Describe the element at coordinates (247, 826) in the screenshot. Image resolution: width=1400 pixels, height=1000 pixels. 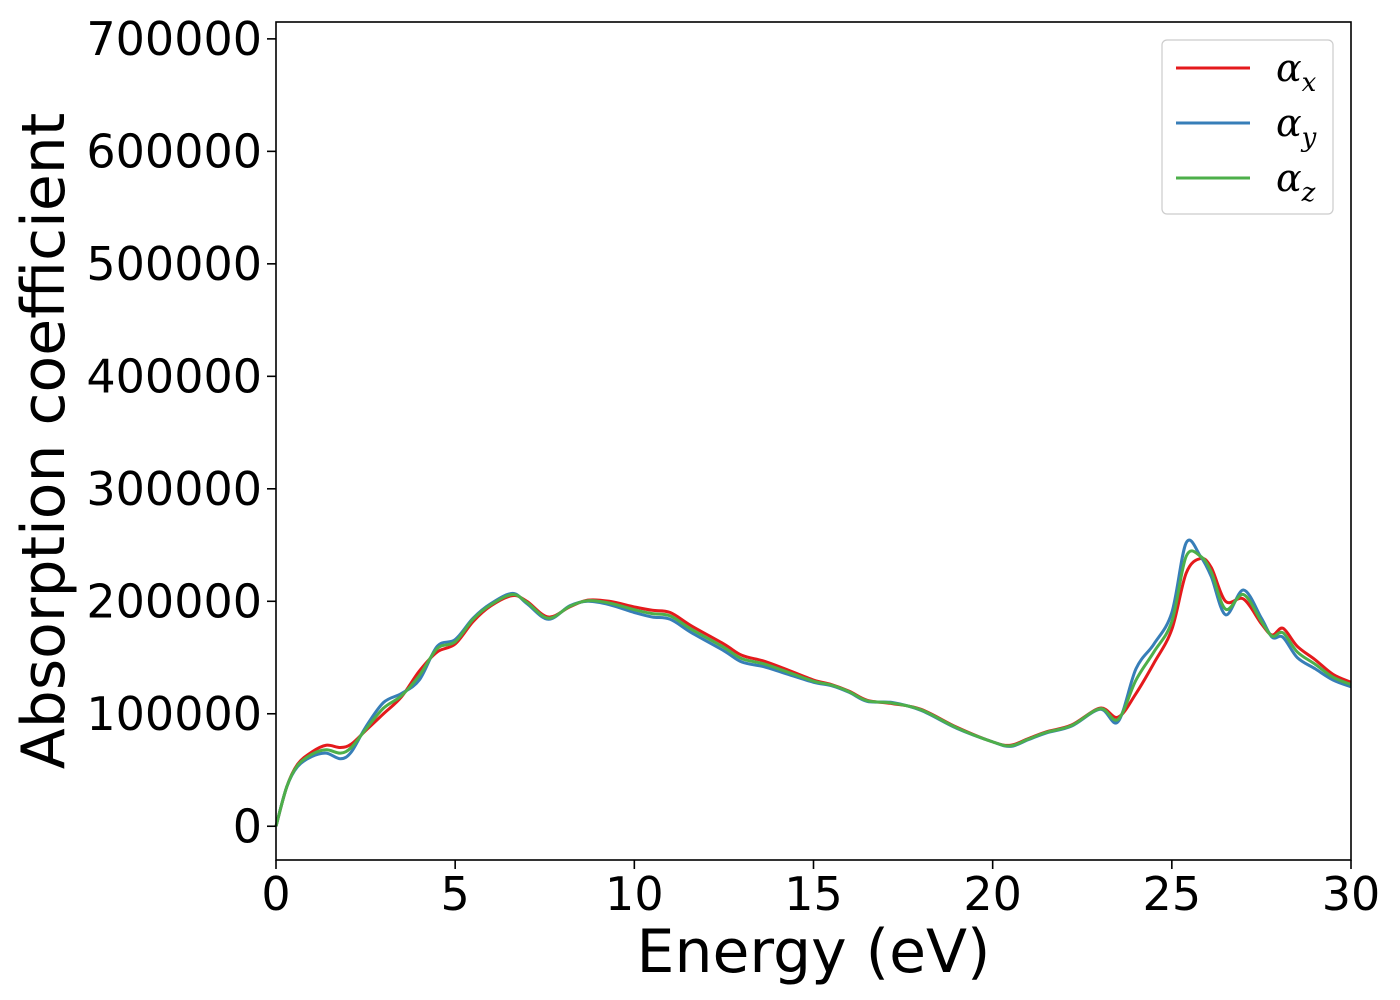
I see `y-tick-label: 0` at that location.